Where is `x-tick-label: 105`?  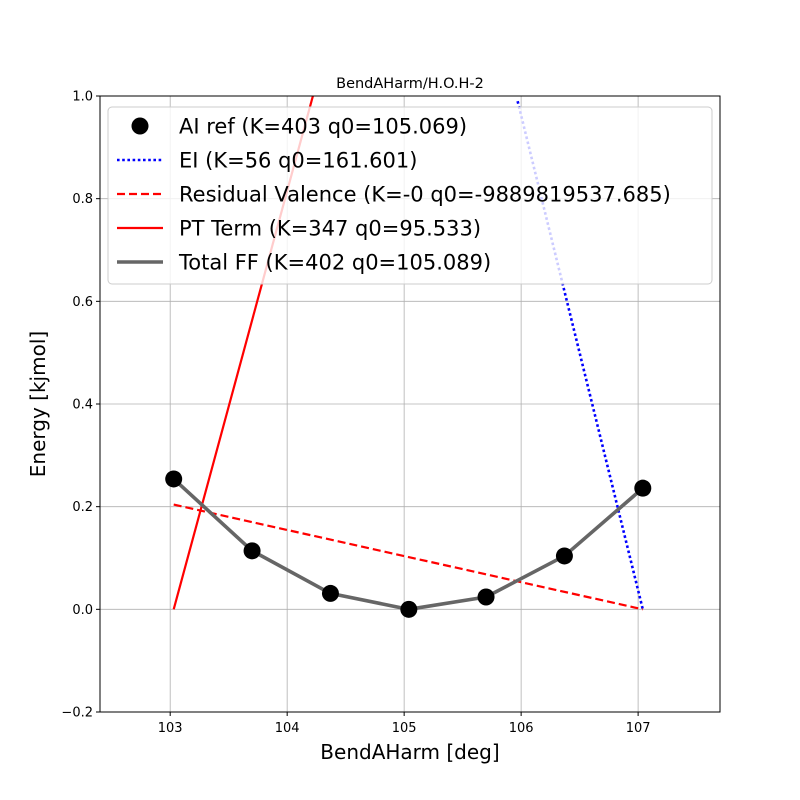 x-tick-label: 105 is located at coordinates (404, 728).